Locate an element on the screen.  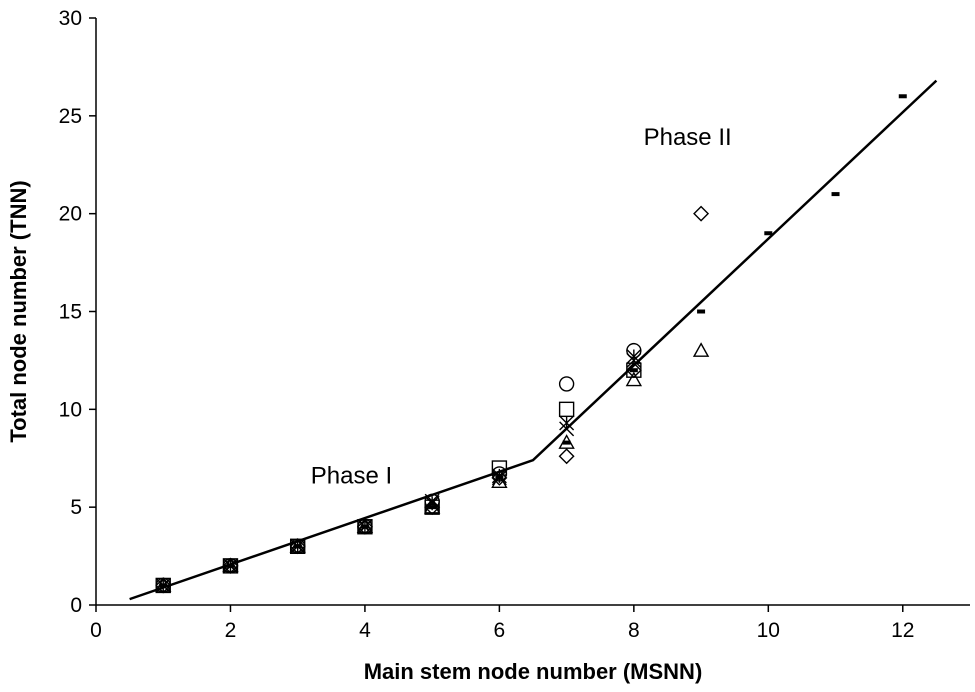
y-tick-label: 10 is located at coordinates (70, 409).